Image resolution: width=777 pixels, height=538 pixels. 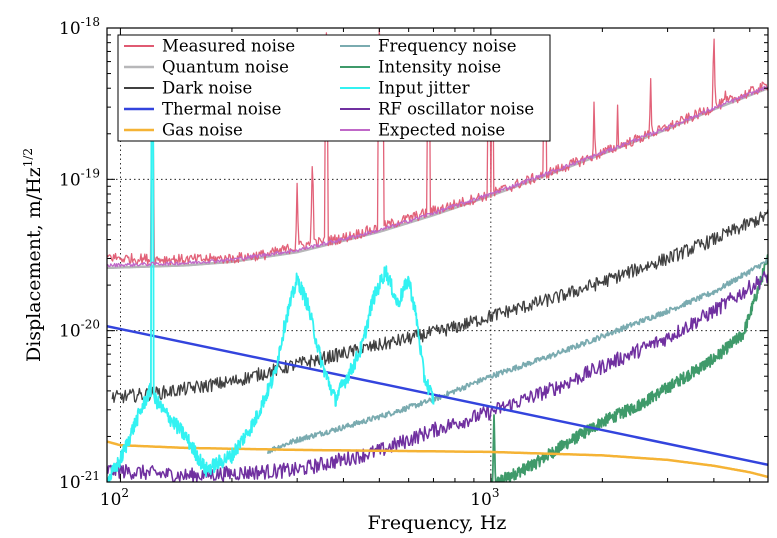 What do you see at coordinates (79, 178) in the screenshot?
I see `y-tick-label: 10-19` at bounding box center [79, 178].